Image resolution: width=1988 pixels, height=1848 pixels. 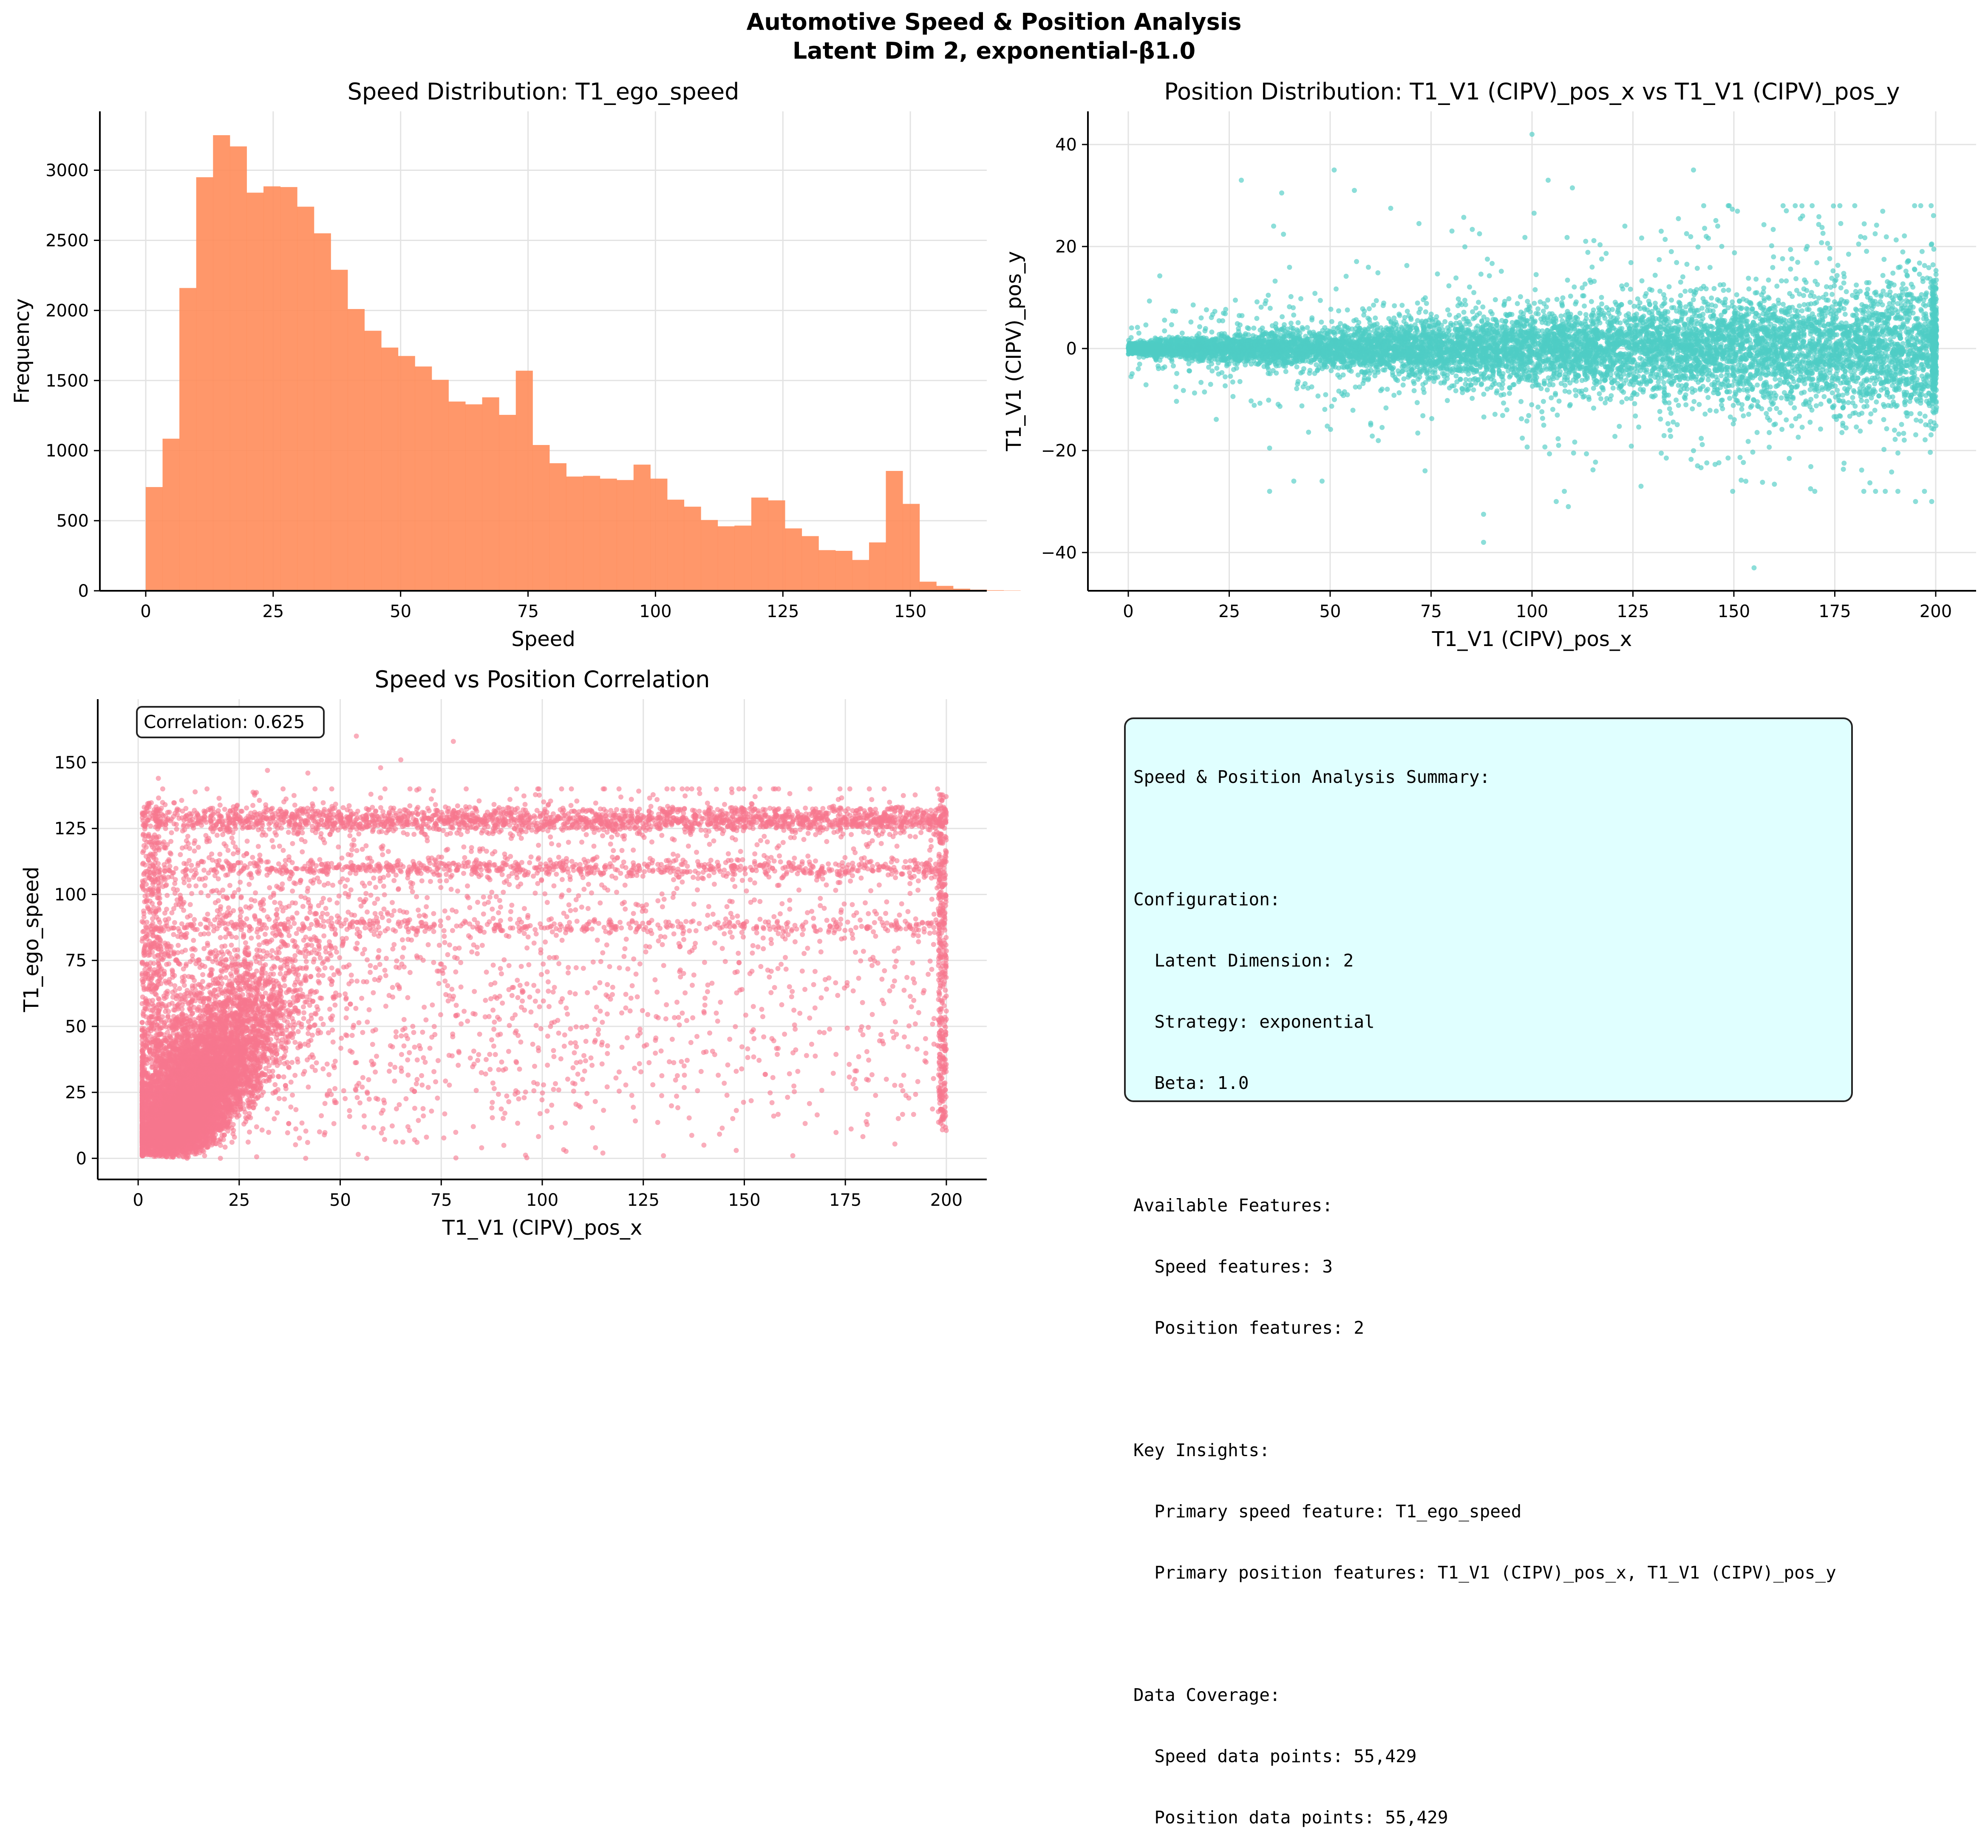 I want to click on y-tick-label: 2000, so click(x=67, y=310).